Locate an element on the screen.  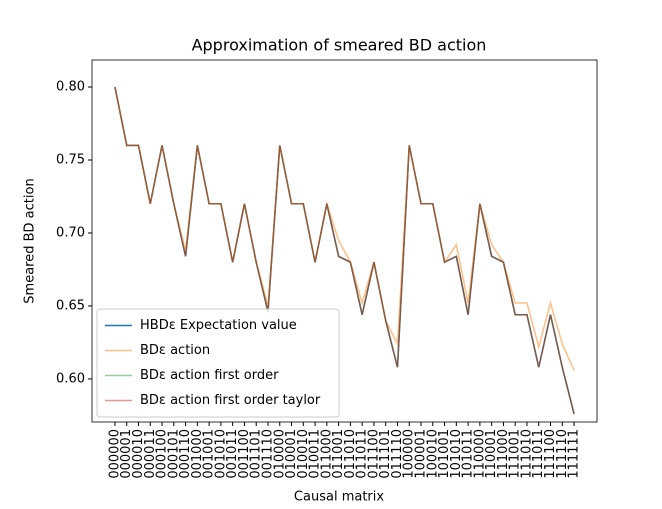
x-tick-label: 000000 is located at coordinates (114, 454).